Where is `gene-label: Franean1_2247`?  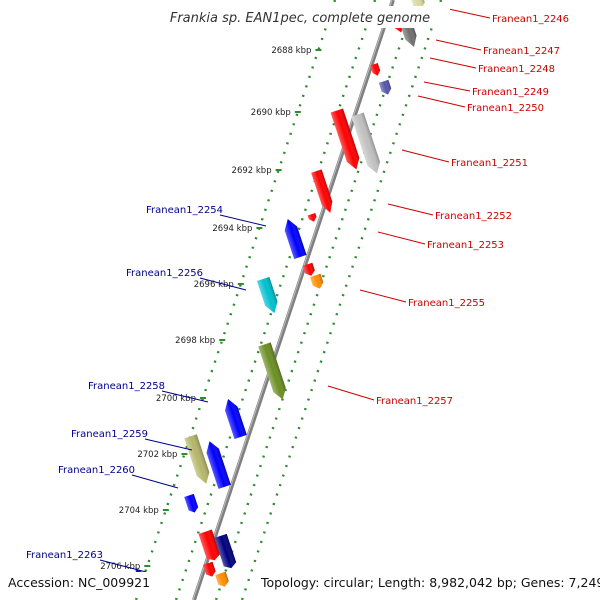 gene-label: Franean1_2247 is located at coordinates (521, 51).